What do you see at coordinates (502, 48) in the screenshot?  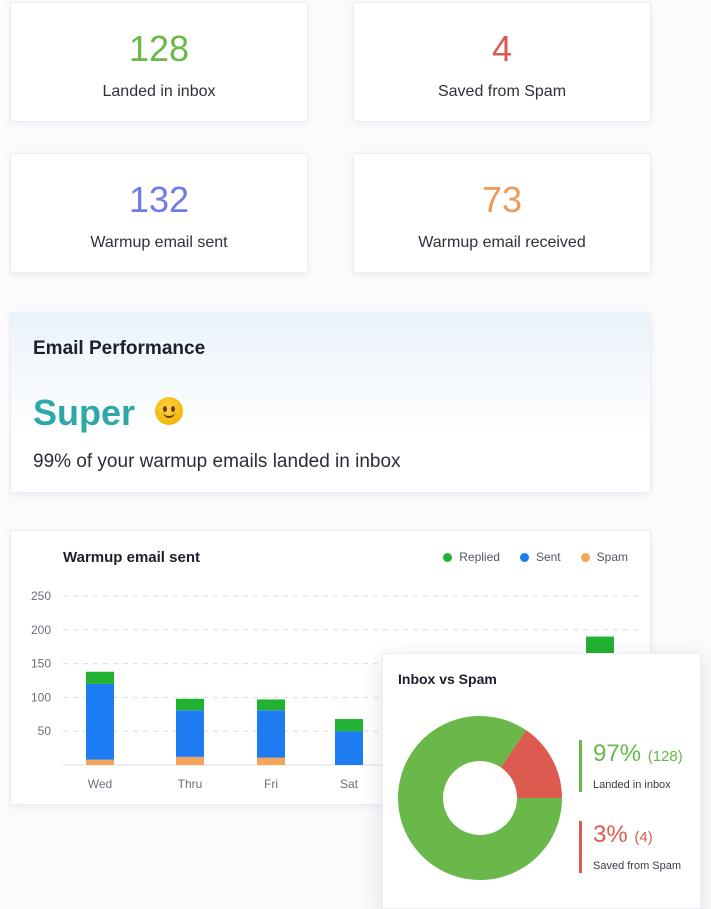 I see `stat-value: 4` at bounding box center [502, 48].